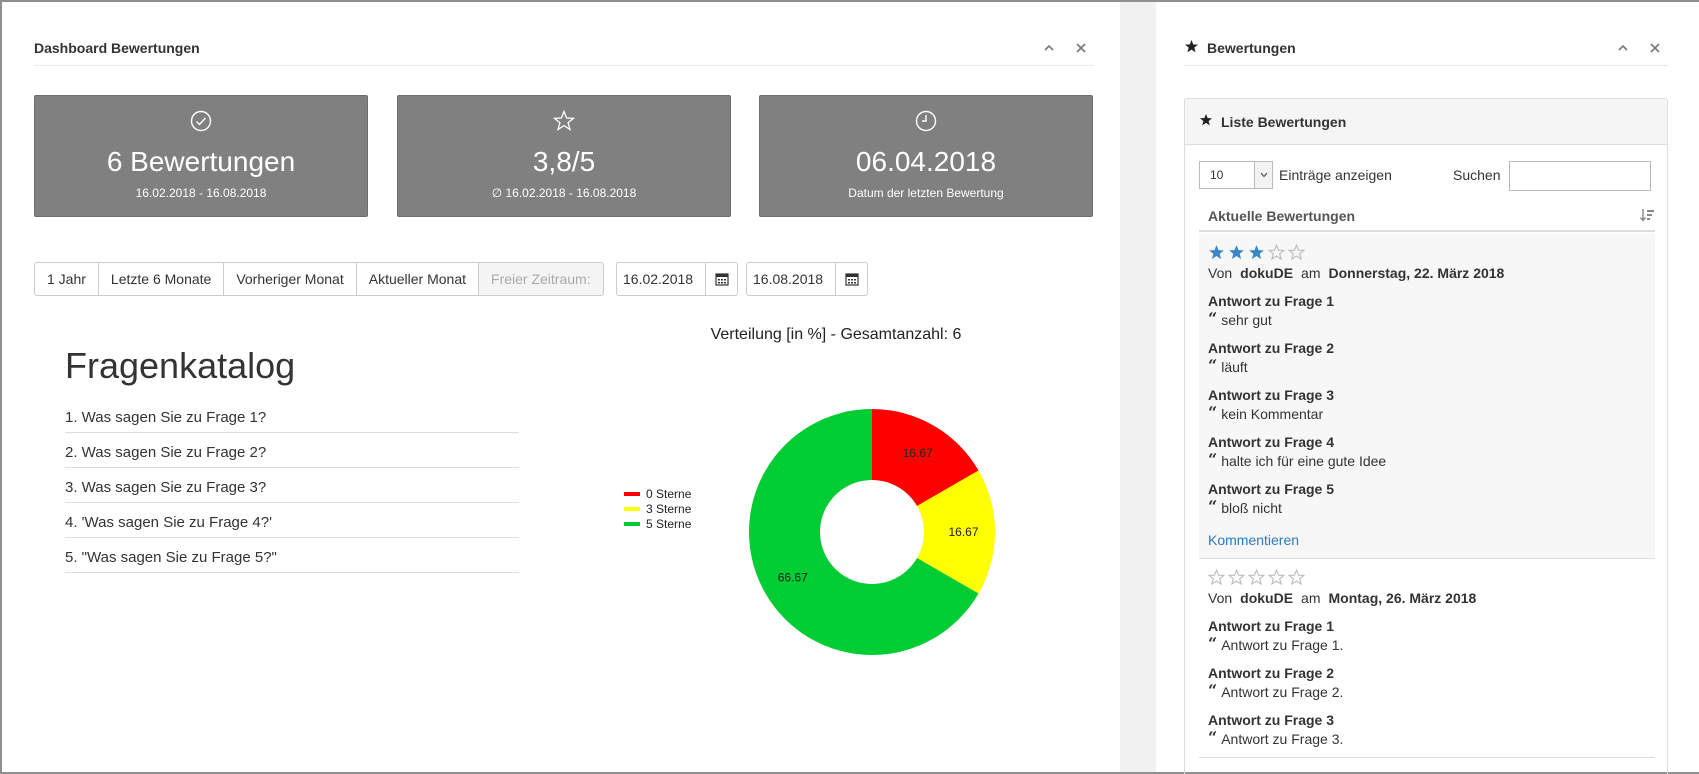  Describe the element at coordinates (417, 279) in the screenshot. I see `filter-current-month-button: Aktueller Monat` at that location.